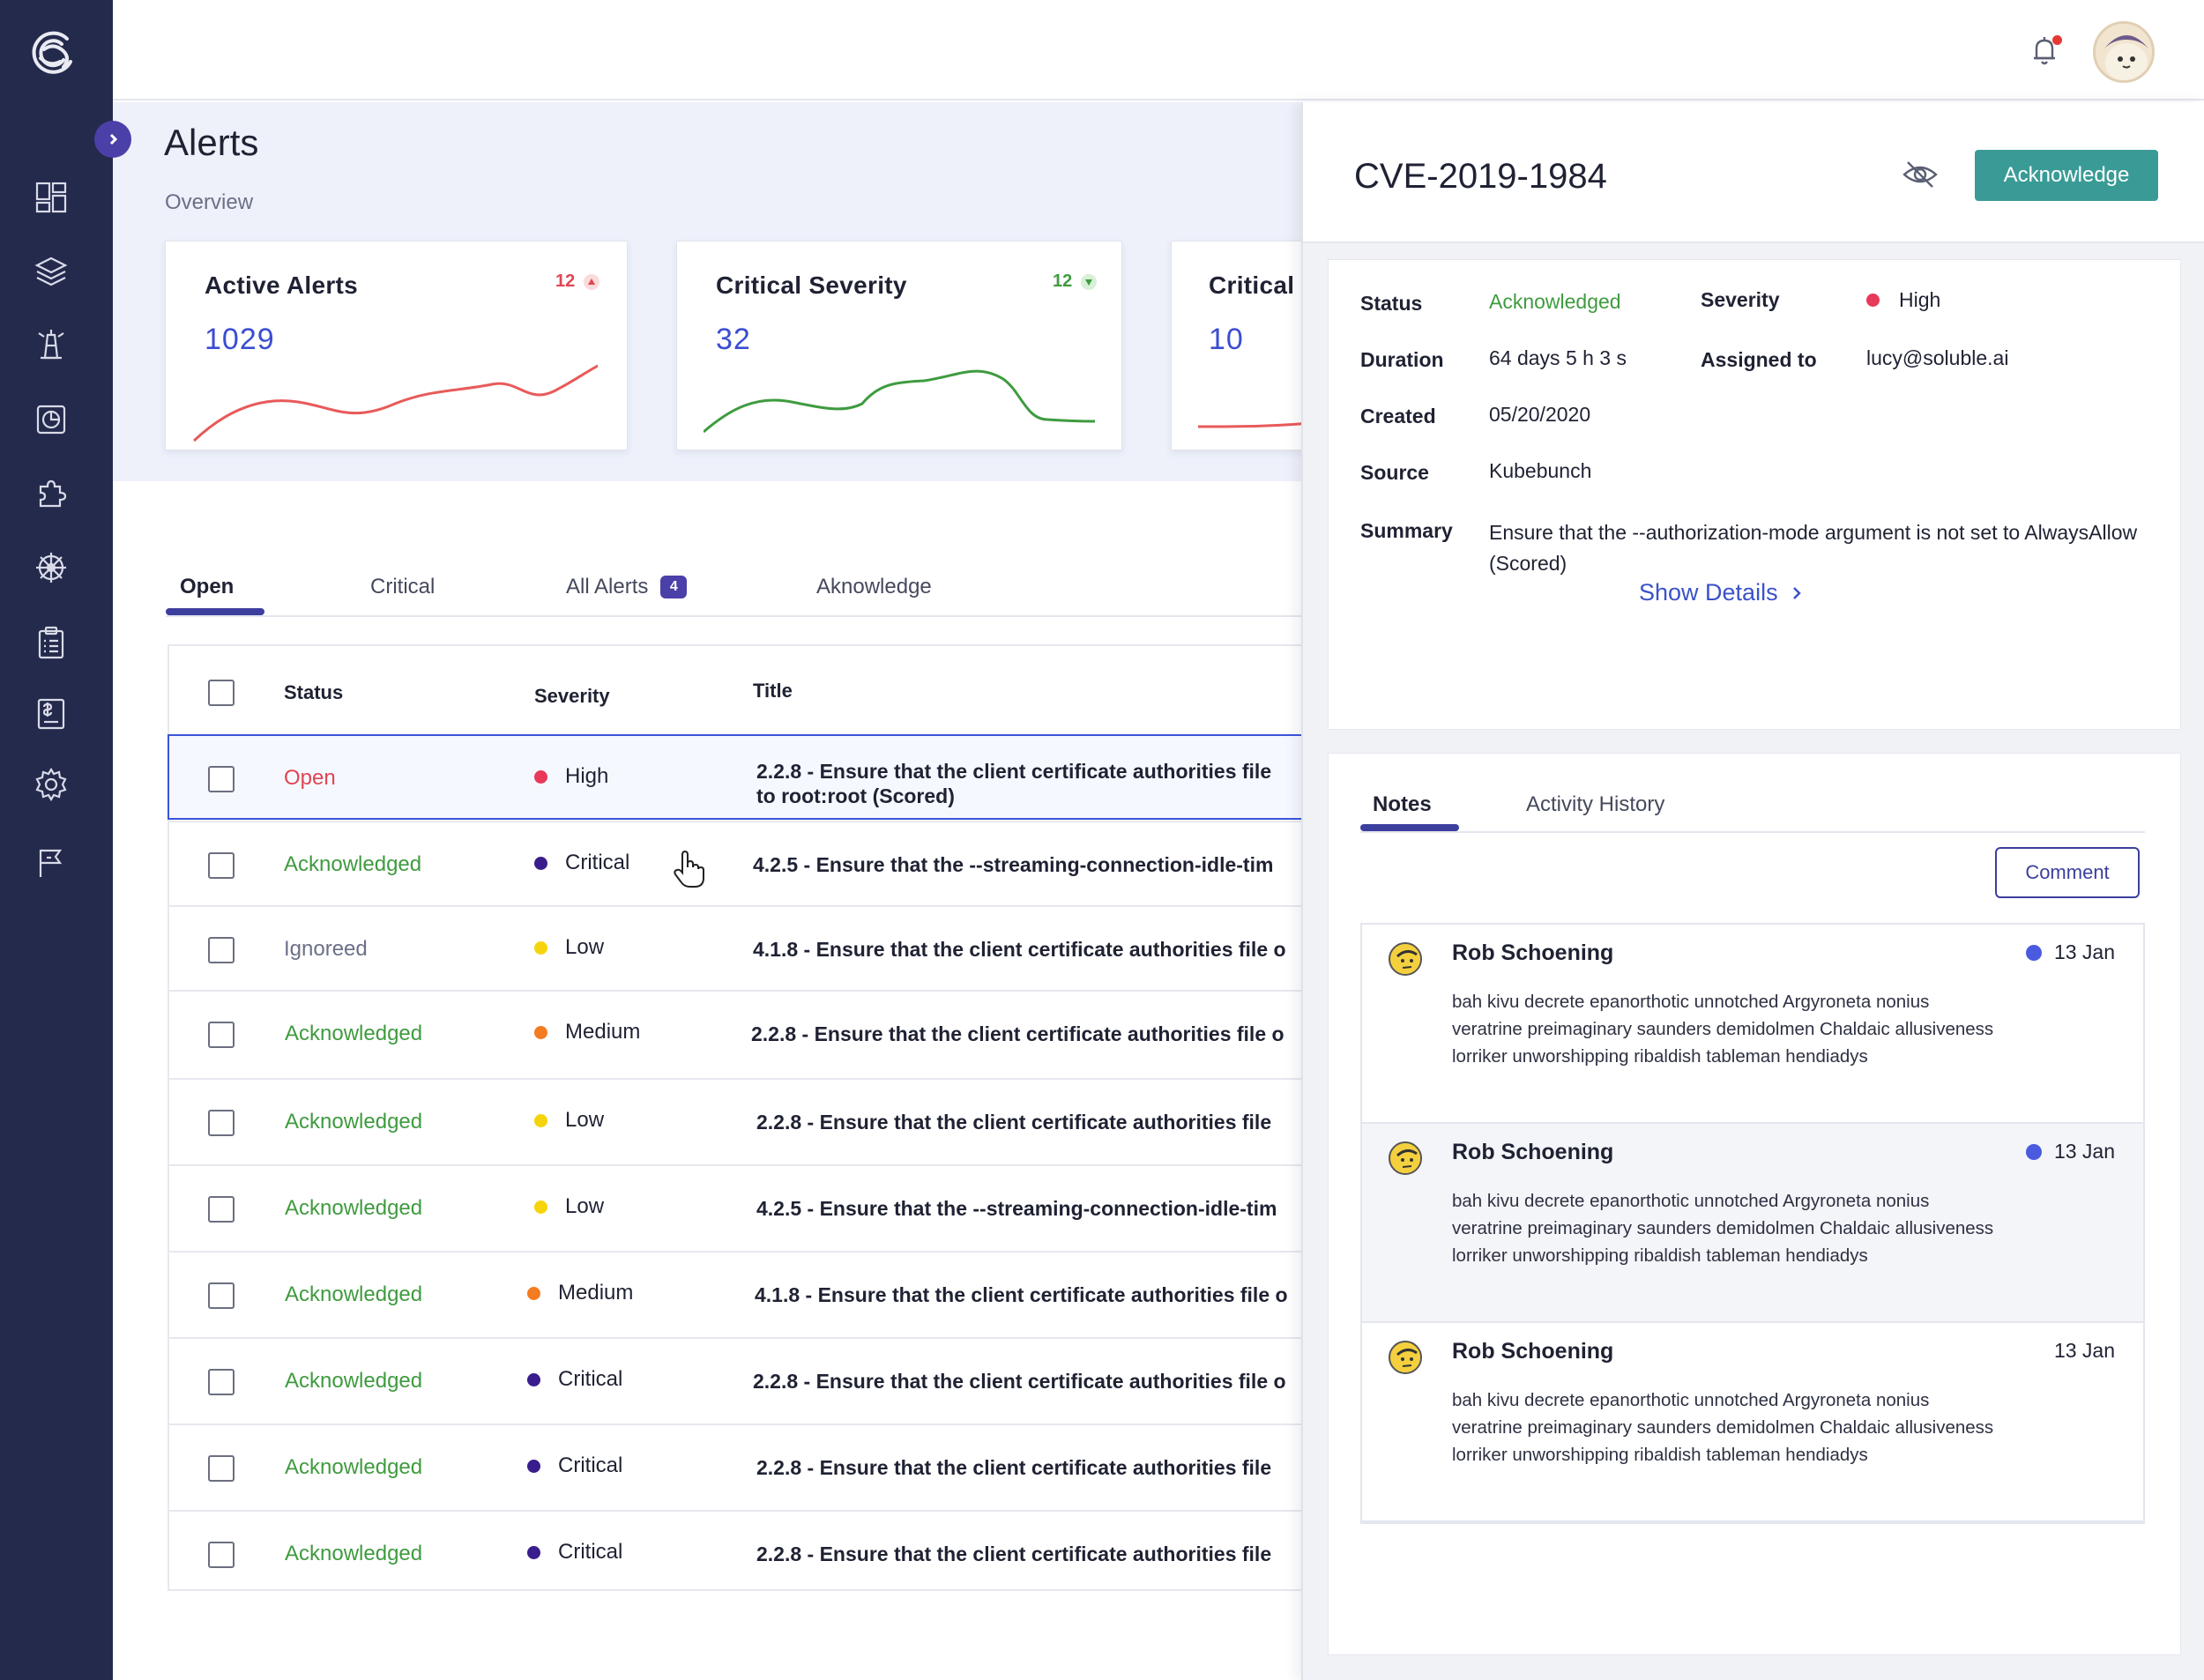 This screenshot has width=2204, height=1680. Describe the element at coordinates (1920, 299) in the screenshot. I see `severity-text: High` at that location.